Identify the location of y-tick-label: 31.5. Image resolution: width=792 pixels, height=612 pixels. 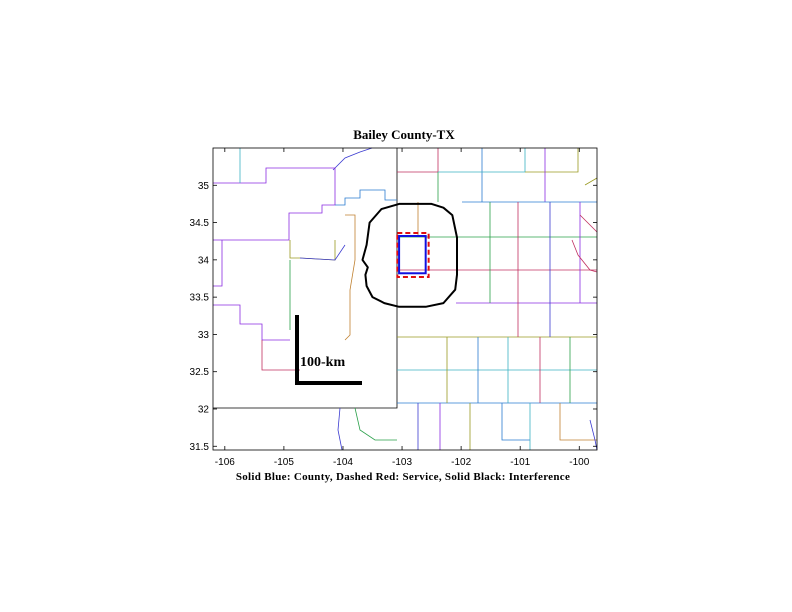
(200, 447).